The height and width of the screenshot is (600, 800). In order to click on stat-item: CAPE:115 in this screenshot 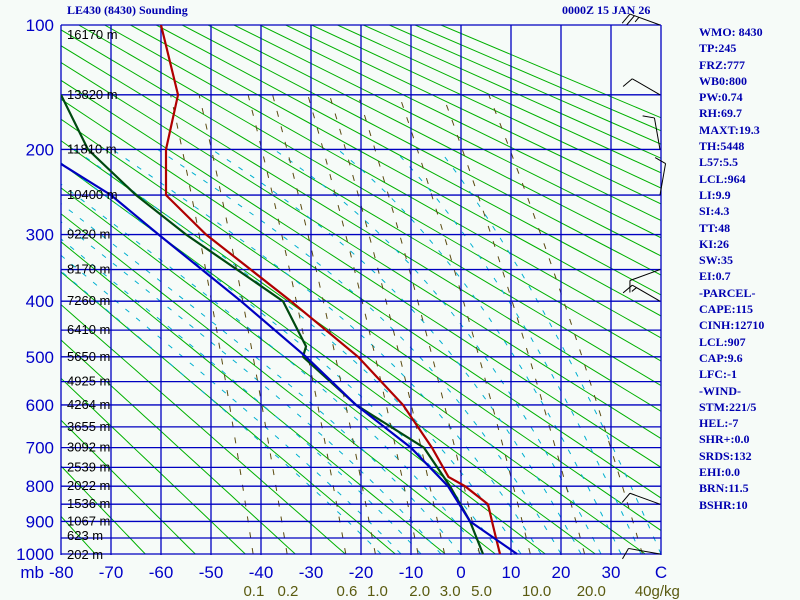, I will do `click(726, 309)`.